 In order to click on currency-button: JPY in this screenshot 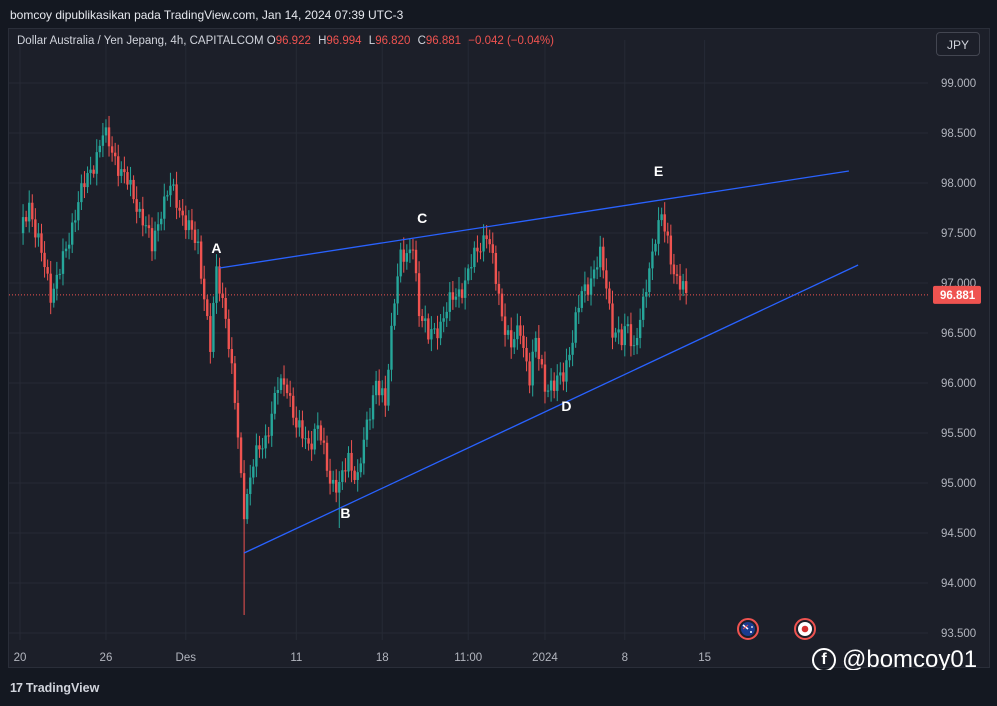, I will do `click(958, 44)`.